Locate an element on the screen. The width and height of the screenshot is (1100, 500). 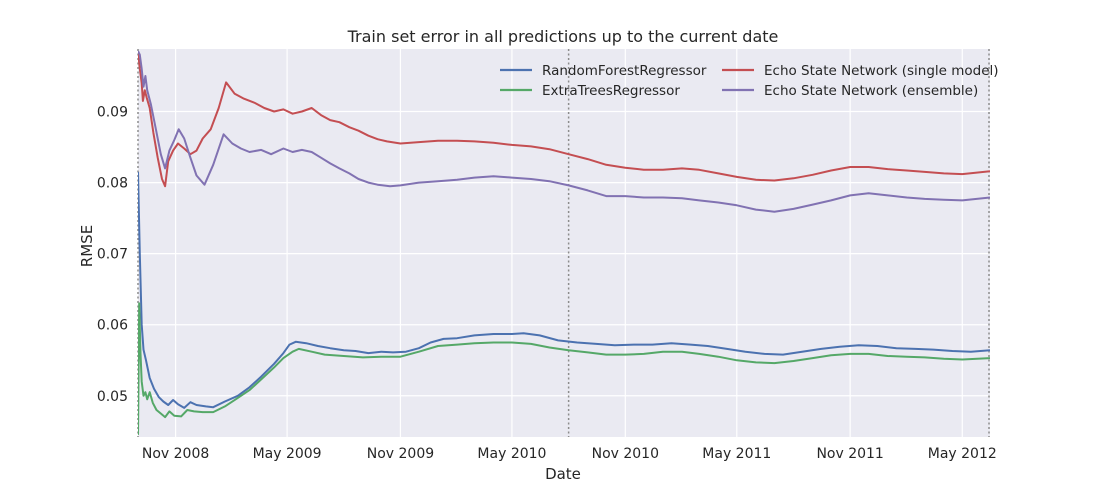
y-tick-label: 0.08 is located at coordinates (112, 184).